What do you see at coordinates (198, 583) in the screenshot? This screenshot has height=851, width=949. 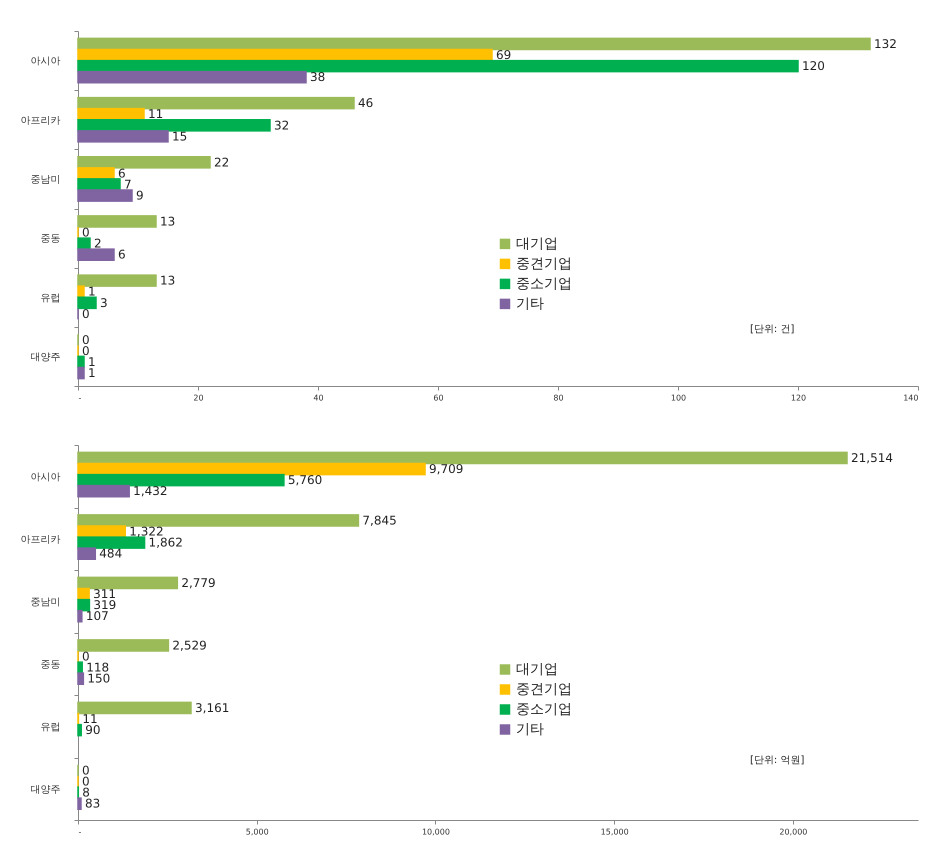 I see `data-label: 2,779` at bounding box center [198, 583].